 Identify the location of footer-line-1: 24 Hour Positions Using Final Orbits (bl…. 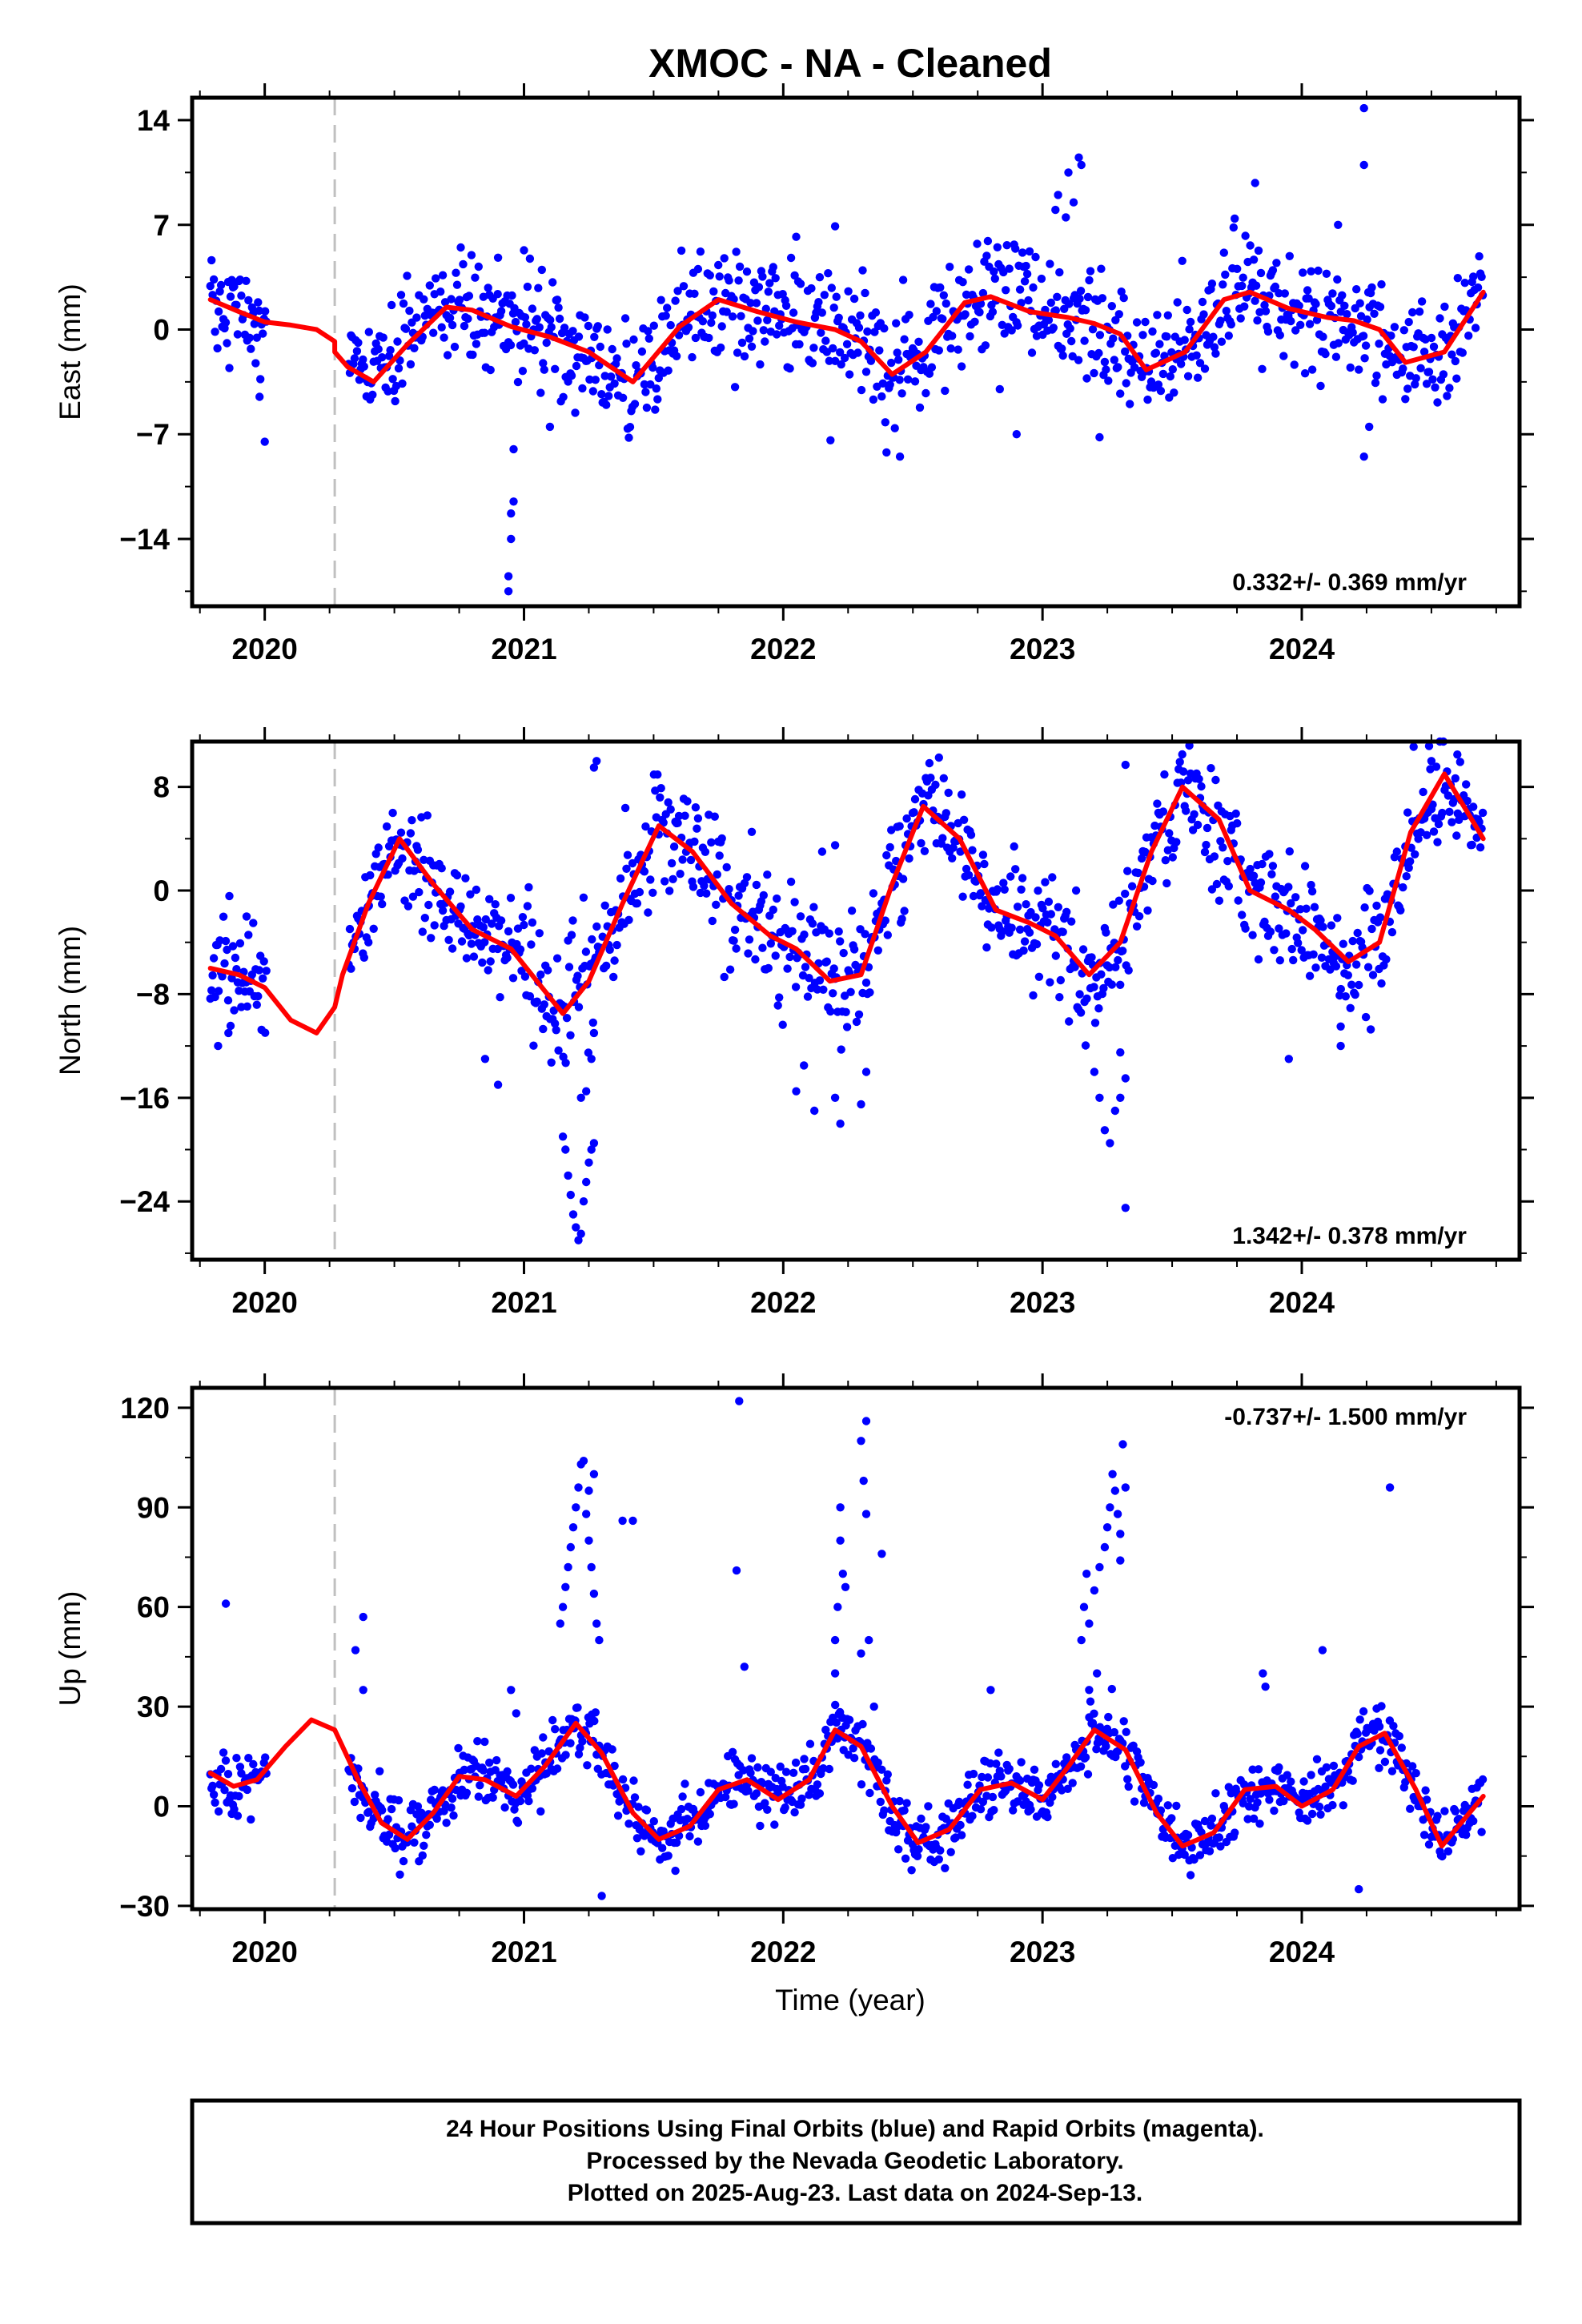
(855, 2129).